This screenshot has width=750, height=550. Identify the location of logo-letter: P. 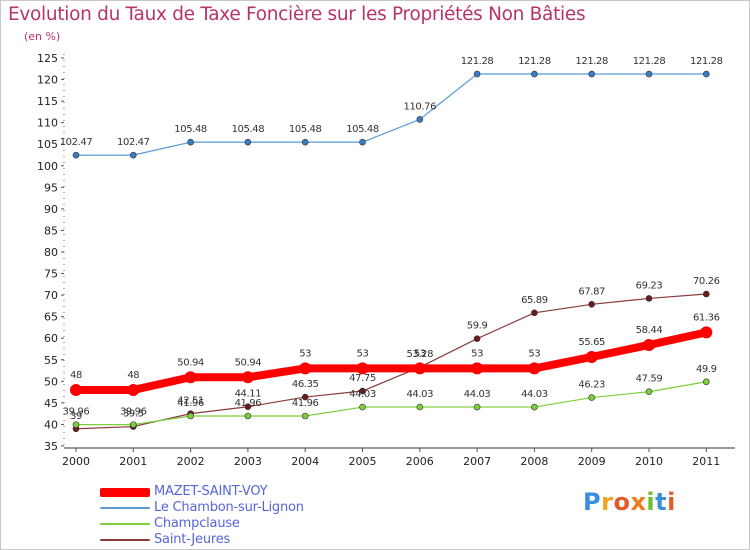
(592, 502).